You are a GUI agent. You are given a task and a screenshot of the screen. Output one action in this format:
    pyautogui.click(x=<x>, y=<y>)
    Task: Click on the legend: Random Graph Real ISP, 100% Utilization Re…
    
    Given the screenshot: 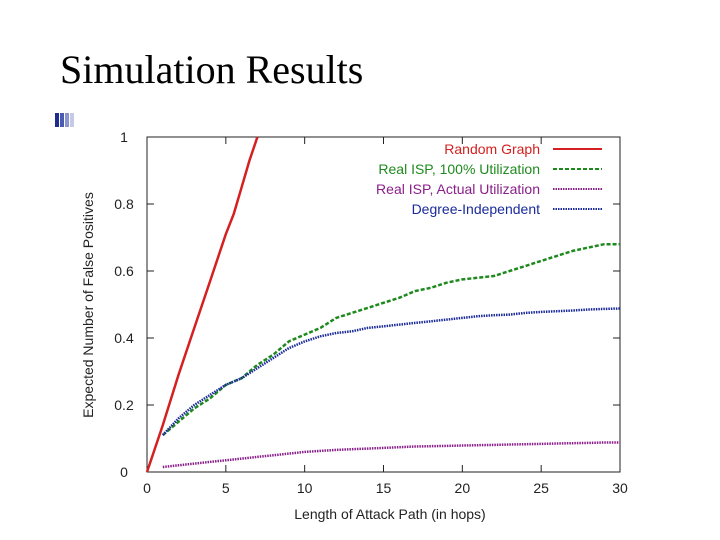 What is the action you would take?
    pyautogui.click(x=489, y=179)
    